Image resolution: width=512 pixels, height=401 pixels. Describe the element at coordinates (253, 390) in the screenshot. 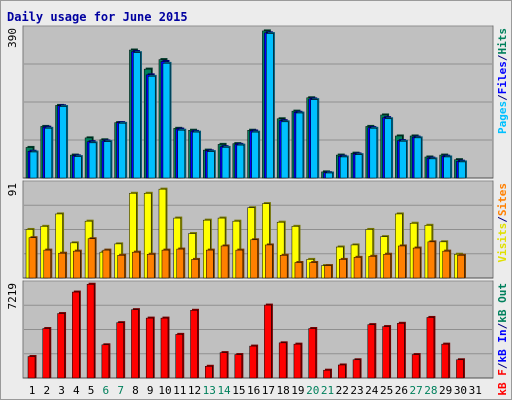

I see `x-tick-label: 16` at that location.